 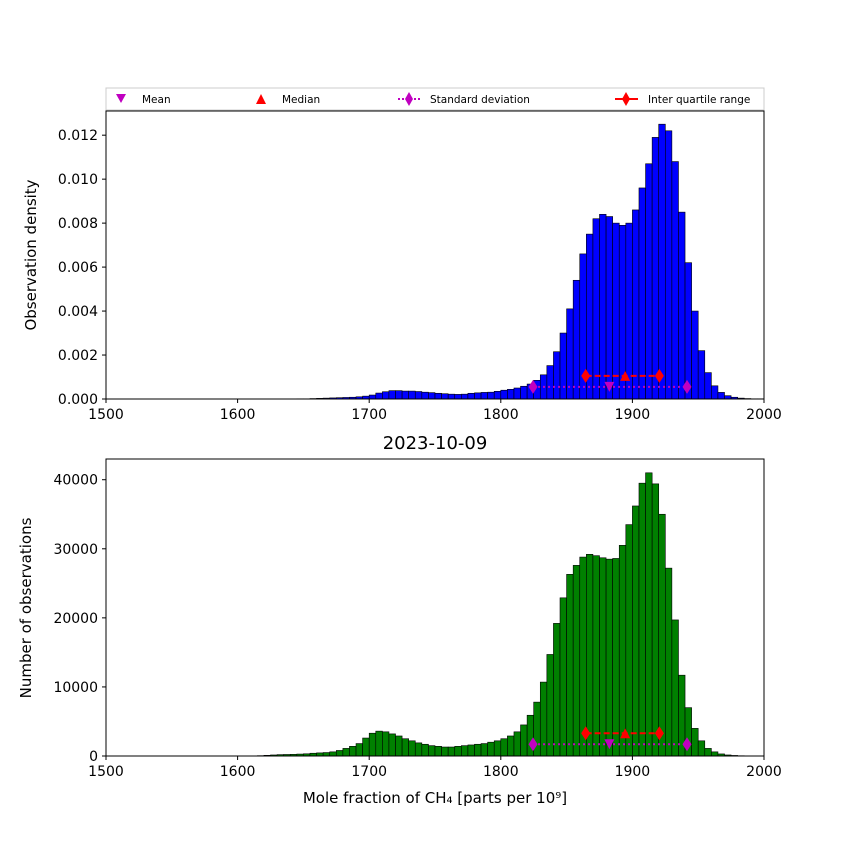 I want to click on density-std-high-marker, so click(x=687, y=386).